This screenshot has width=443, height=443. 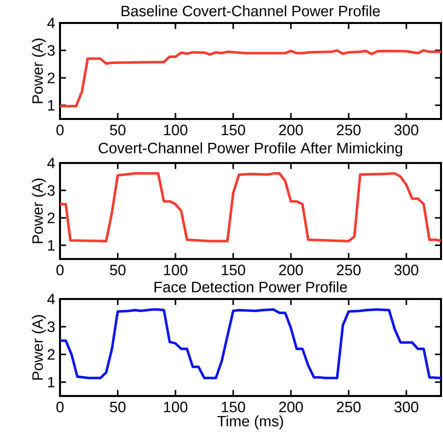 I want to click on chart-title: Face Detection Power Profile, so click(x=250, y=286).